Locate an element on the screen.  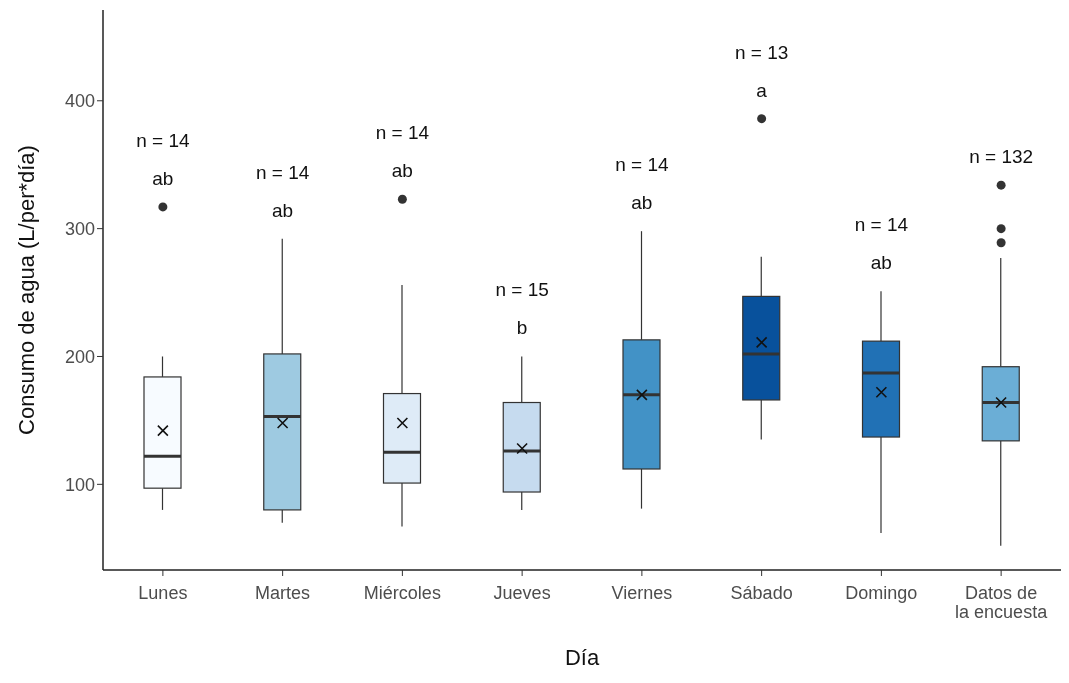
x-axis-title: Día is located at coordinates (582, 657).